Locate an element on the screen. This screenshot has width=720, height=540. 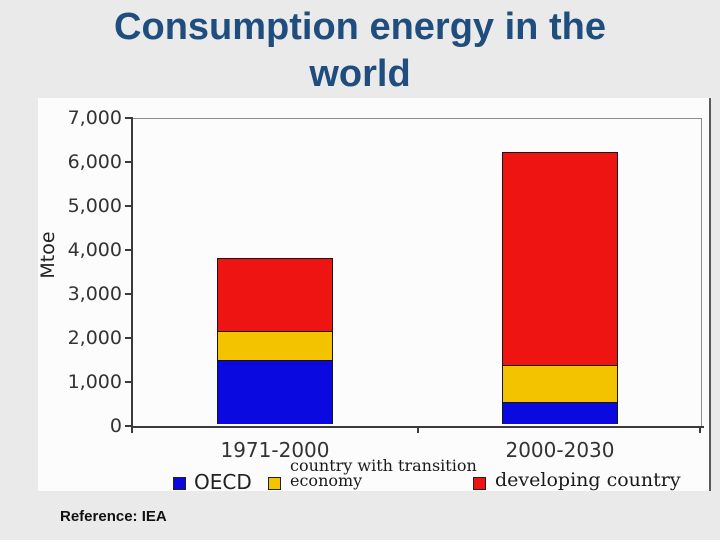
legend-label-oecd: OECD is located at coordinates (223, 482).